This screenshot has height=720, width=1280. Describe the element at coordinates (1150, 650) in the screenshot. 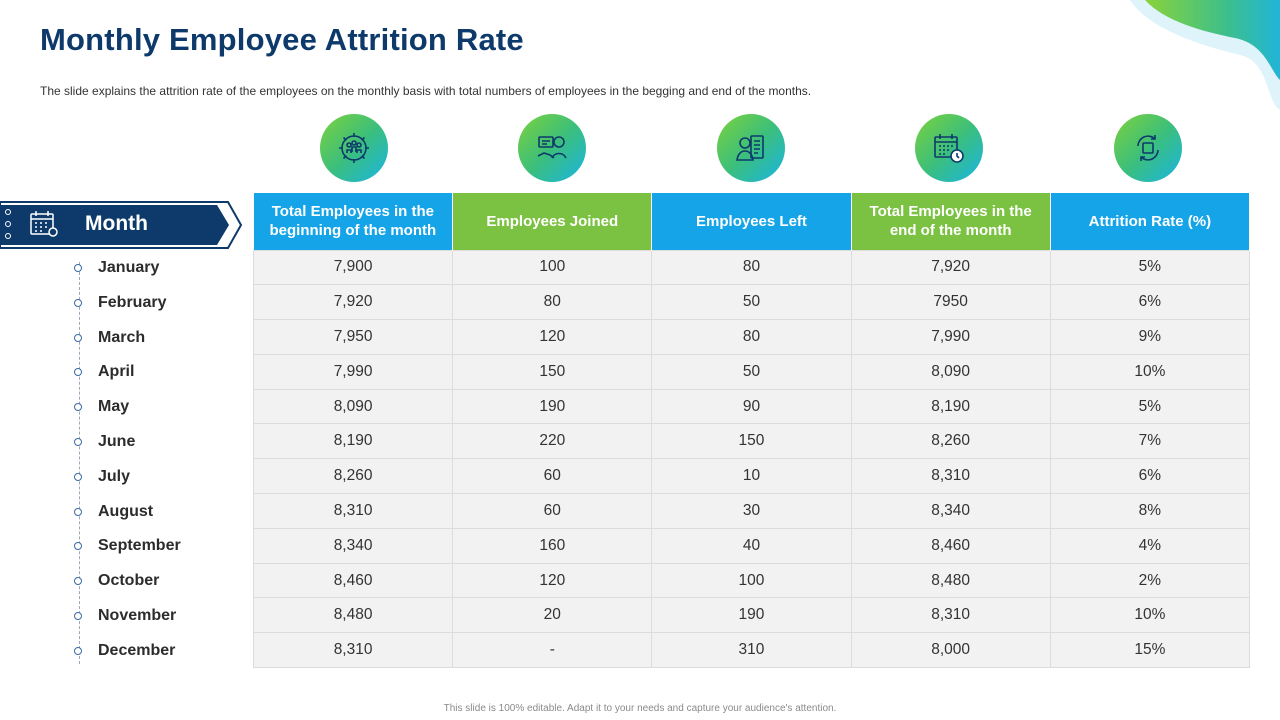

I see `table-cell: 15%` at that location.